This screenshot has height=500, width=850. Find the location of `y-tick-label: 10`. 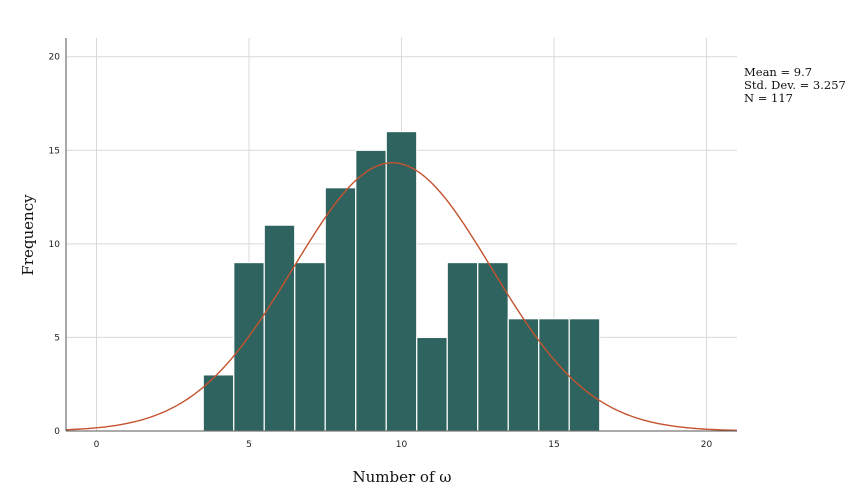

y-tick-label: 10 is located at coordinates (55, 245).